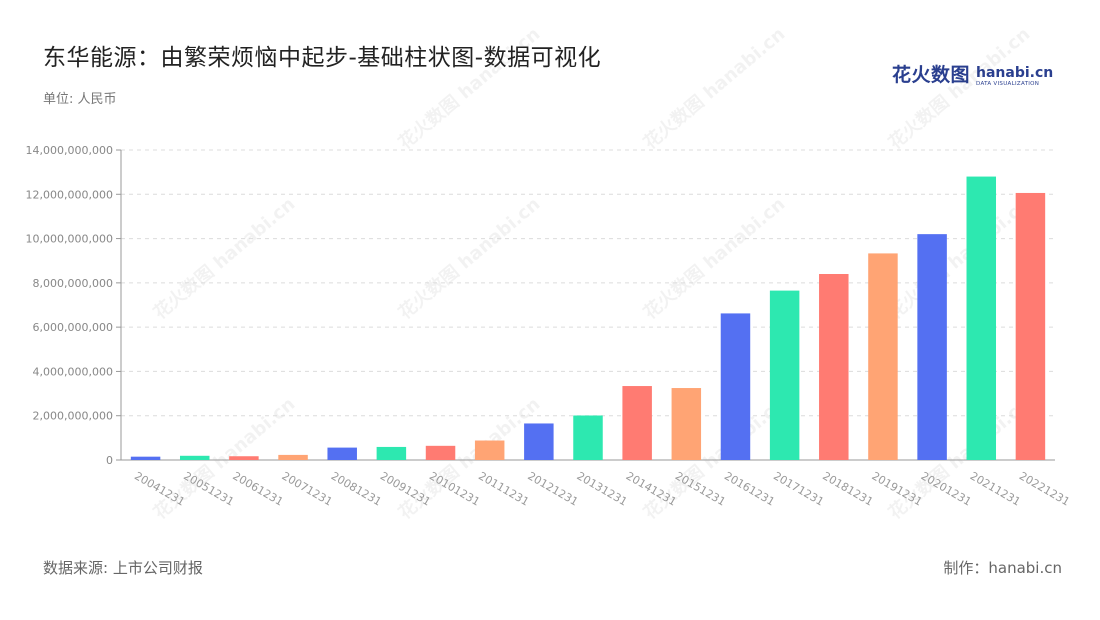 This screenshot has height=620, width=1100. I want to click on logo-sub-text: DATA VISUALIZATION, so click(1008, 83).